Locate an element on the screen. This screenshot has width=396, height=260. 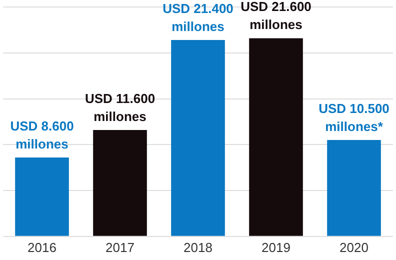
x-tick-label: 2017 is located at coordinates (120, 247).